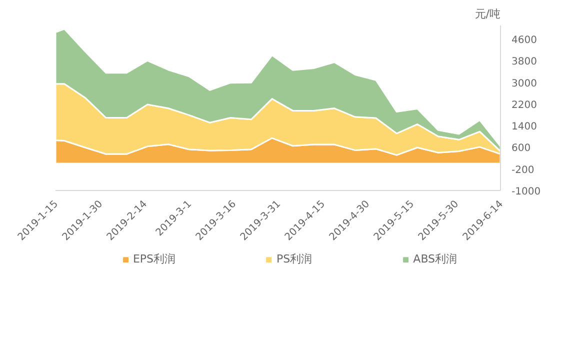 The width and height of the screenshot is (567, 341). What do you see at coordinates (524, 105) in the screenshot?
I see `y-tick-label: 2200` at bounding box center [524, 105].